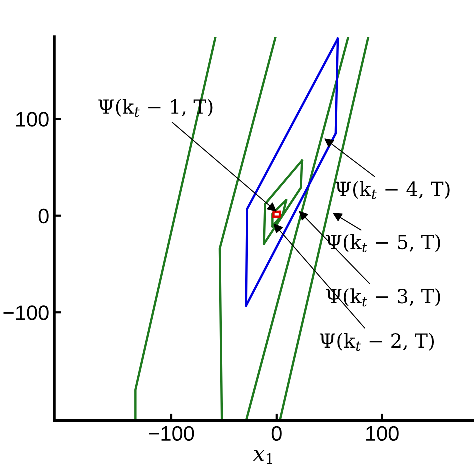 This screenshot has height=474, width=474. Describe the element at coordinates (43, 216) in the screenshot. I see `y-tick-label: 0` at that location.